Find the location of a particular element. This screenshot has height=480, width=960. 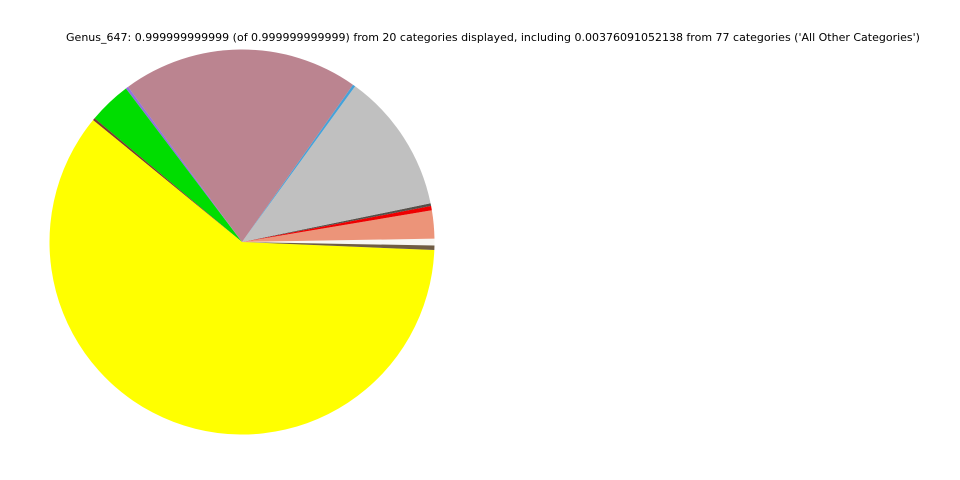

green-slice is located at coordinates (168, 165).